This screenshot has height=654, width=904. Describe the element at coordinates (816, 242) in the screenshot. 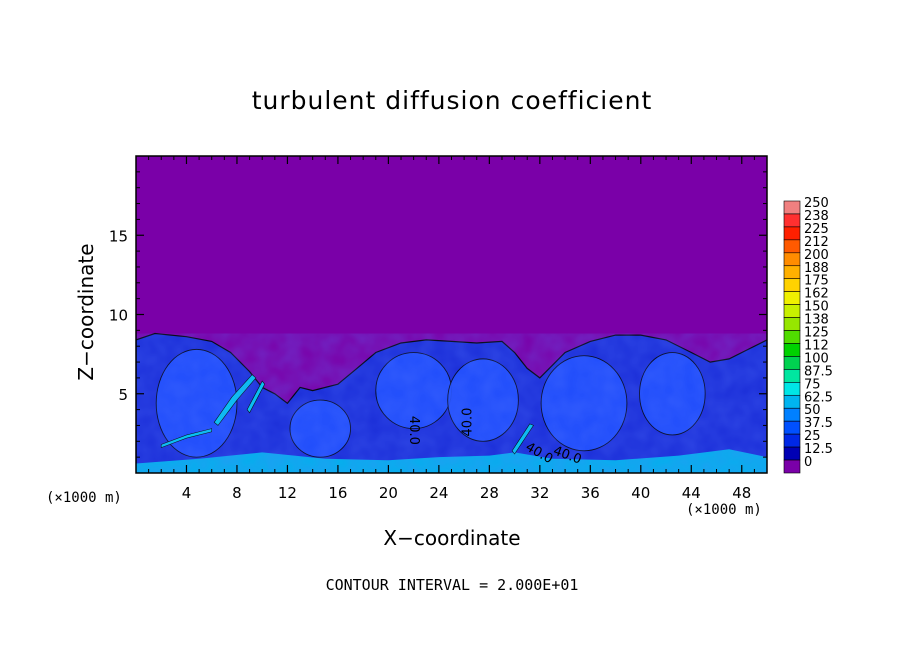

I see `colorbar-label: 212` at that location.